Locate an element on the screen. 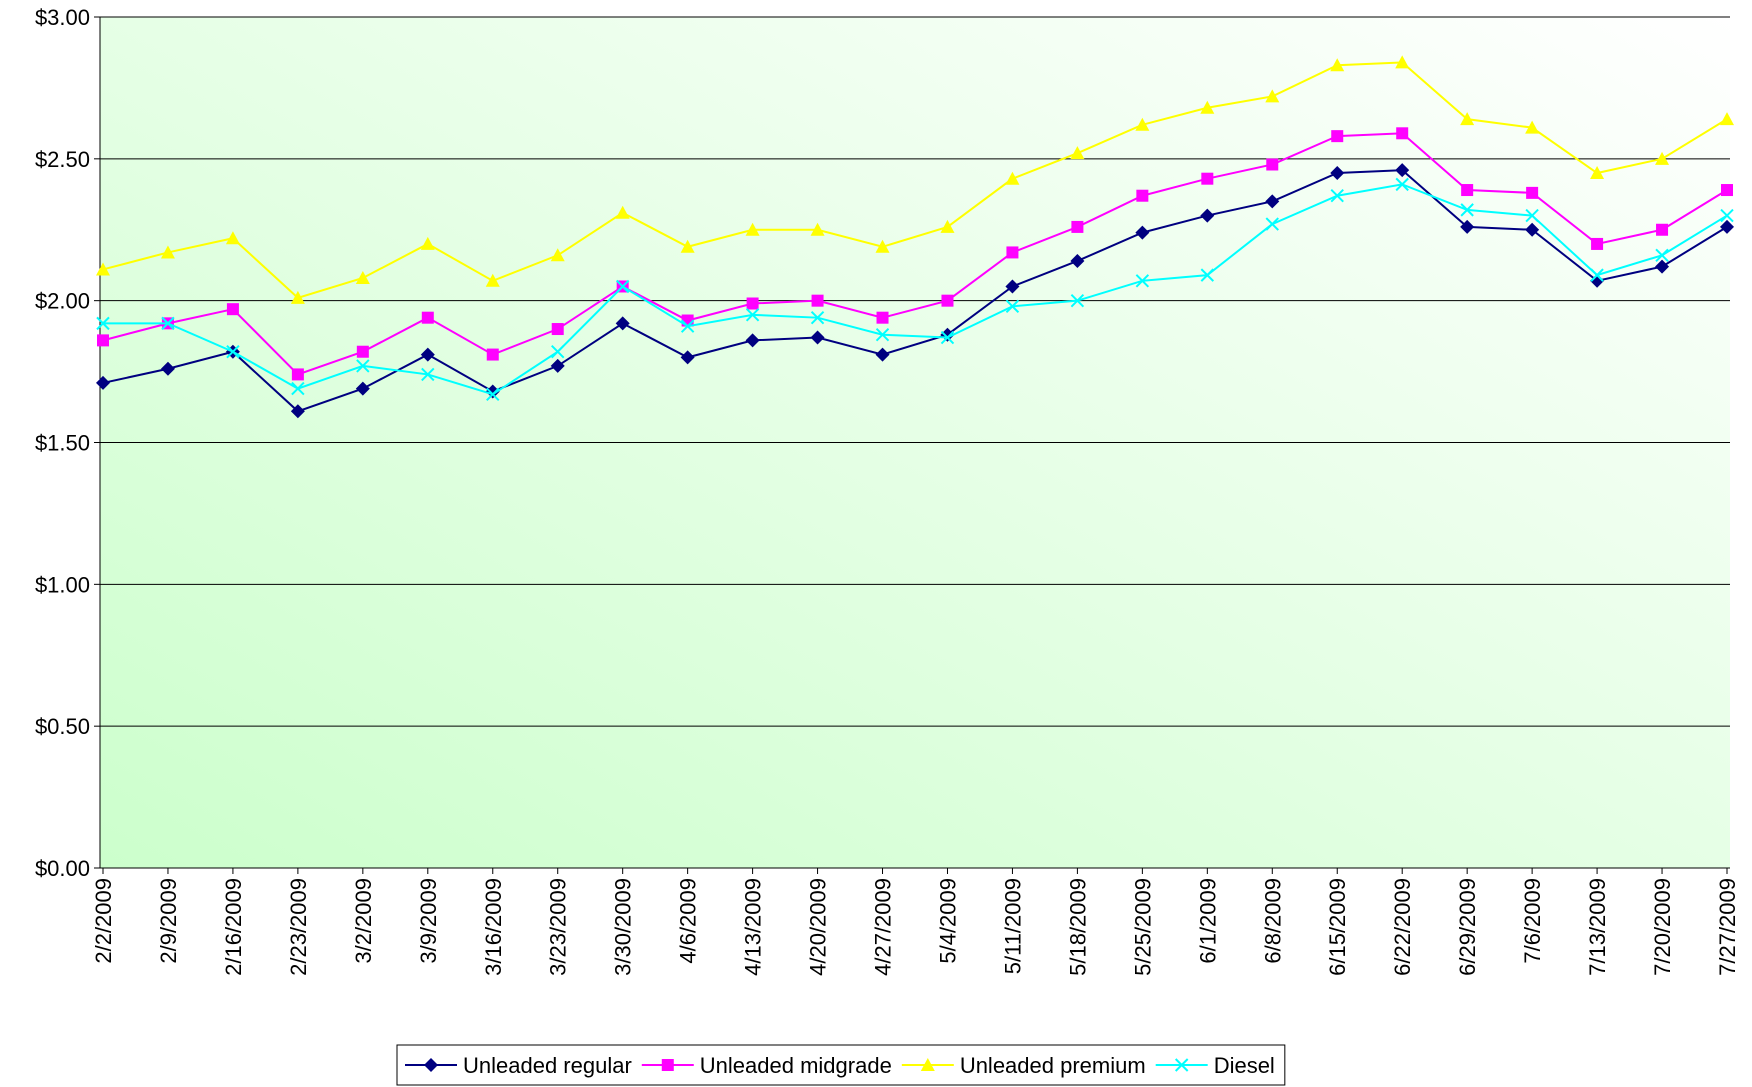 This screenshot has width=1752, height=1087. y-tick-label: $1.50 is located at coordinates (62, 443).